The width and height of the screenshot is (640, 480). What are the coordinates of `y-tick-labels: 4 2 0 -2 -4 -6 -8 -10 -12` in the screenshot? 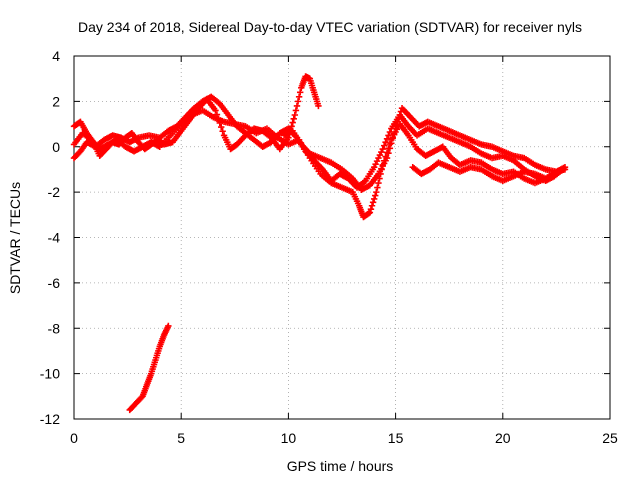 It's located at (50, 237).